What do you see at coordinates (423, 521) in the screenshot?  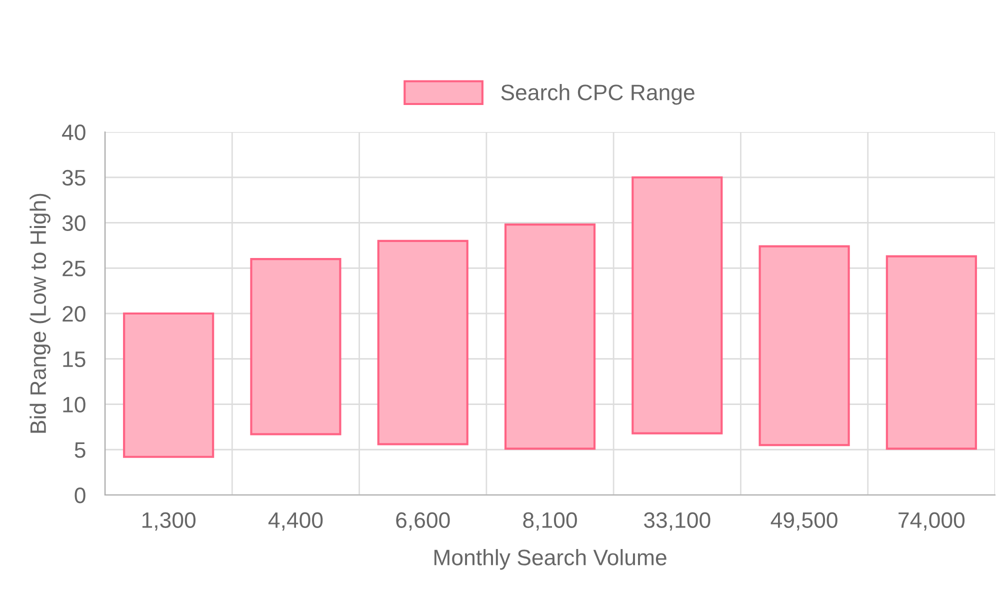 I see `x-tick-label: 6,600` at bounding box center [423, 521].